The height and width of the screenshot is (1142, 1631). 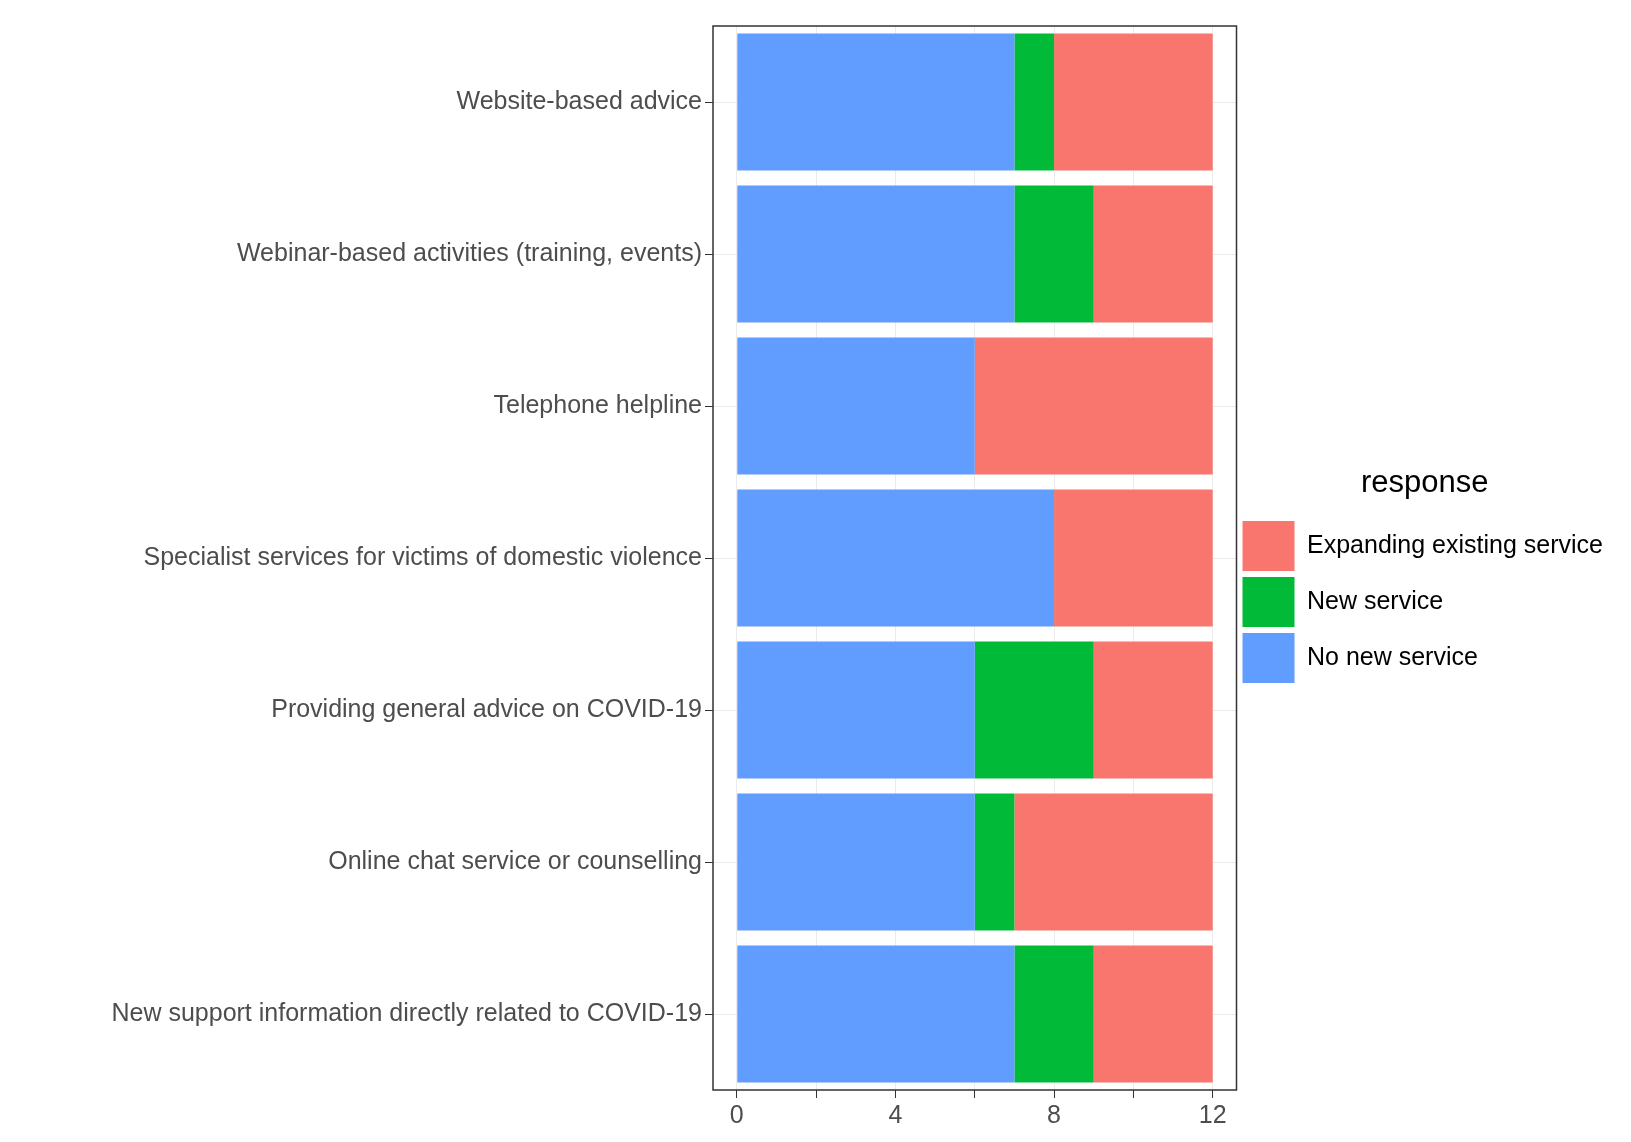 I want to click on y-tick-label: New support information directly related to COVID-19, so click(x=406, y=1011).